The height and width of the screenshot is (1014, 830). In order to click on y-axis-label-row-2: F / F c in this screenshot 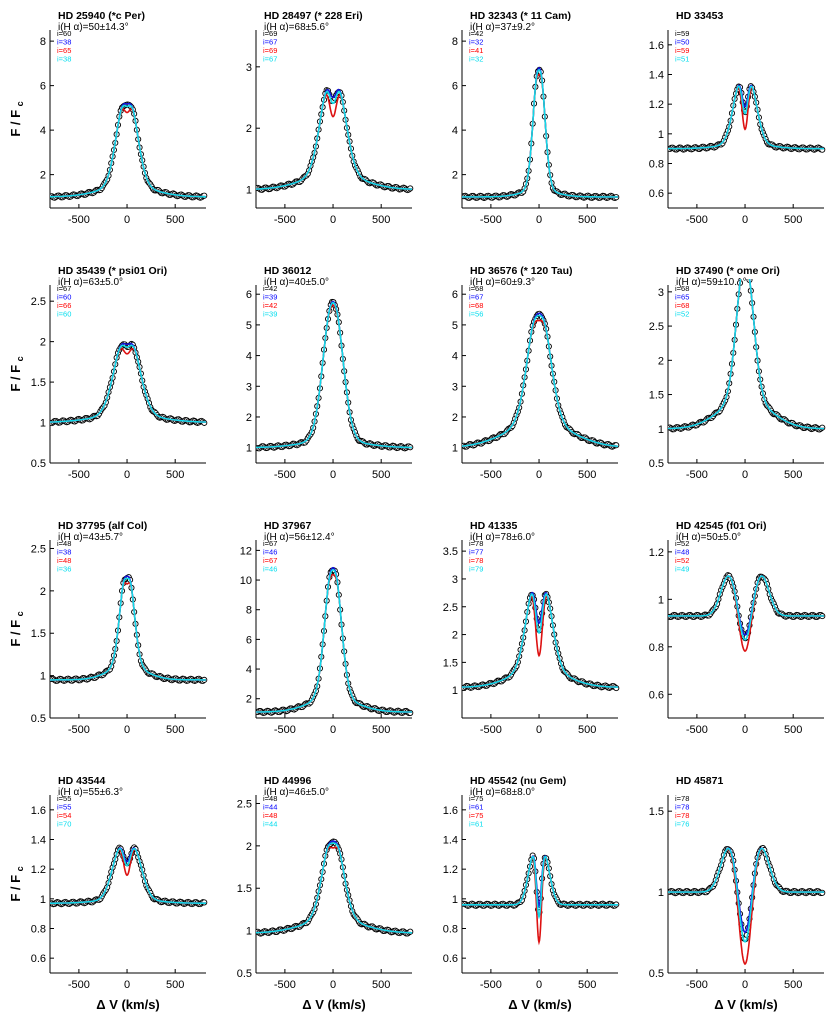, I will do `click(16, 373)`.